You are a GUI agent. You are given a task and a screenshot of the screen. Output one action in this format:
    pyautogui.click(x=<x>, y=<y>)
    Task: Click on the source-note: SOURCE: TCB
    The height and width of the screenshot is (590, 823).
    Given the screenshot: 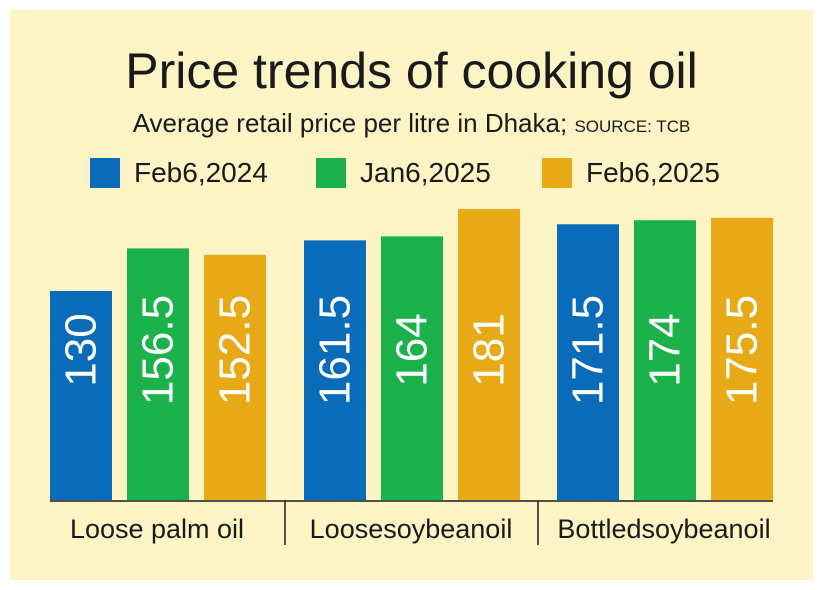 What is the action you would take?
    pyautogui.click(x=632, y=126)
    